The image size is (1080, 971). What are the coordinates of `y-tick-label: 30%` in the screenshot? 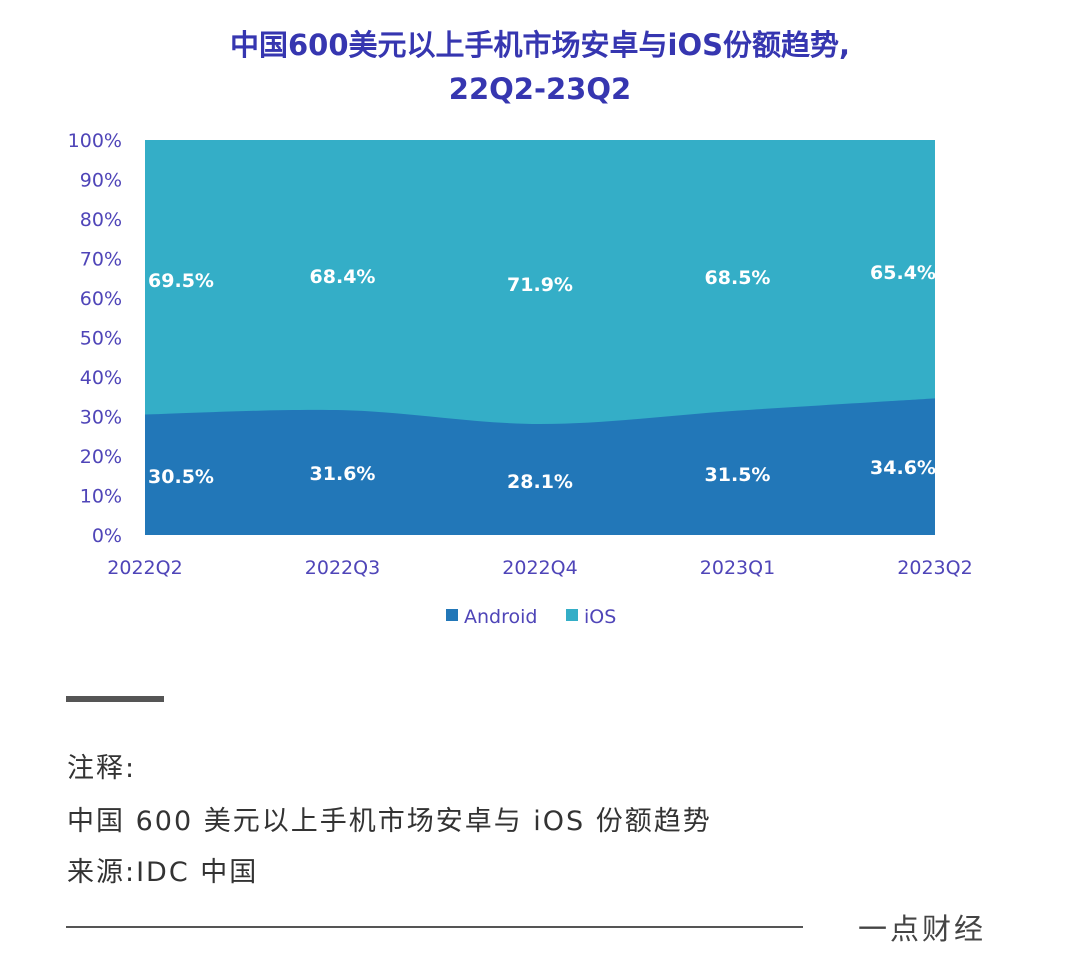 It's located at (101, 418).